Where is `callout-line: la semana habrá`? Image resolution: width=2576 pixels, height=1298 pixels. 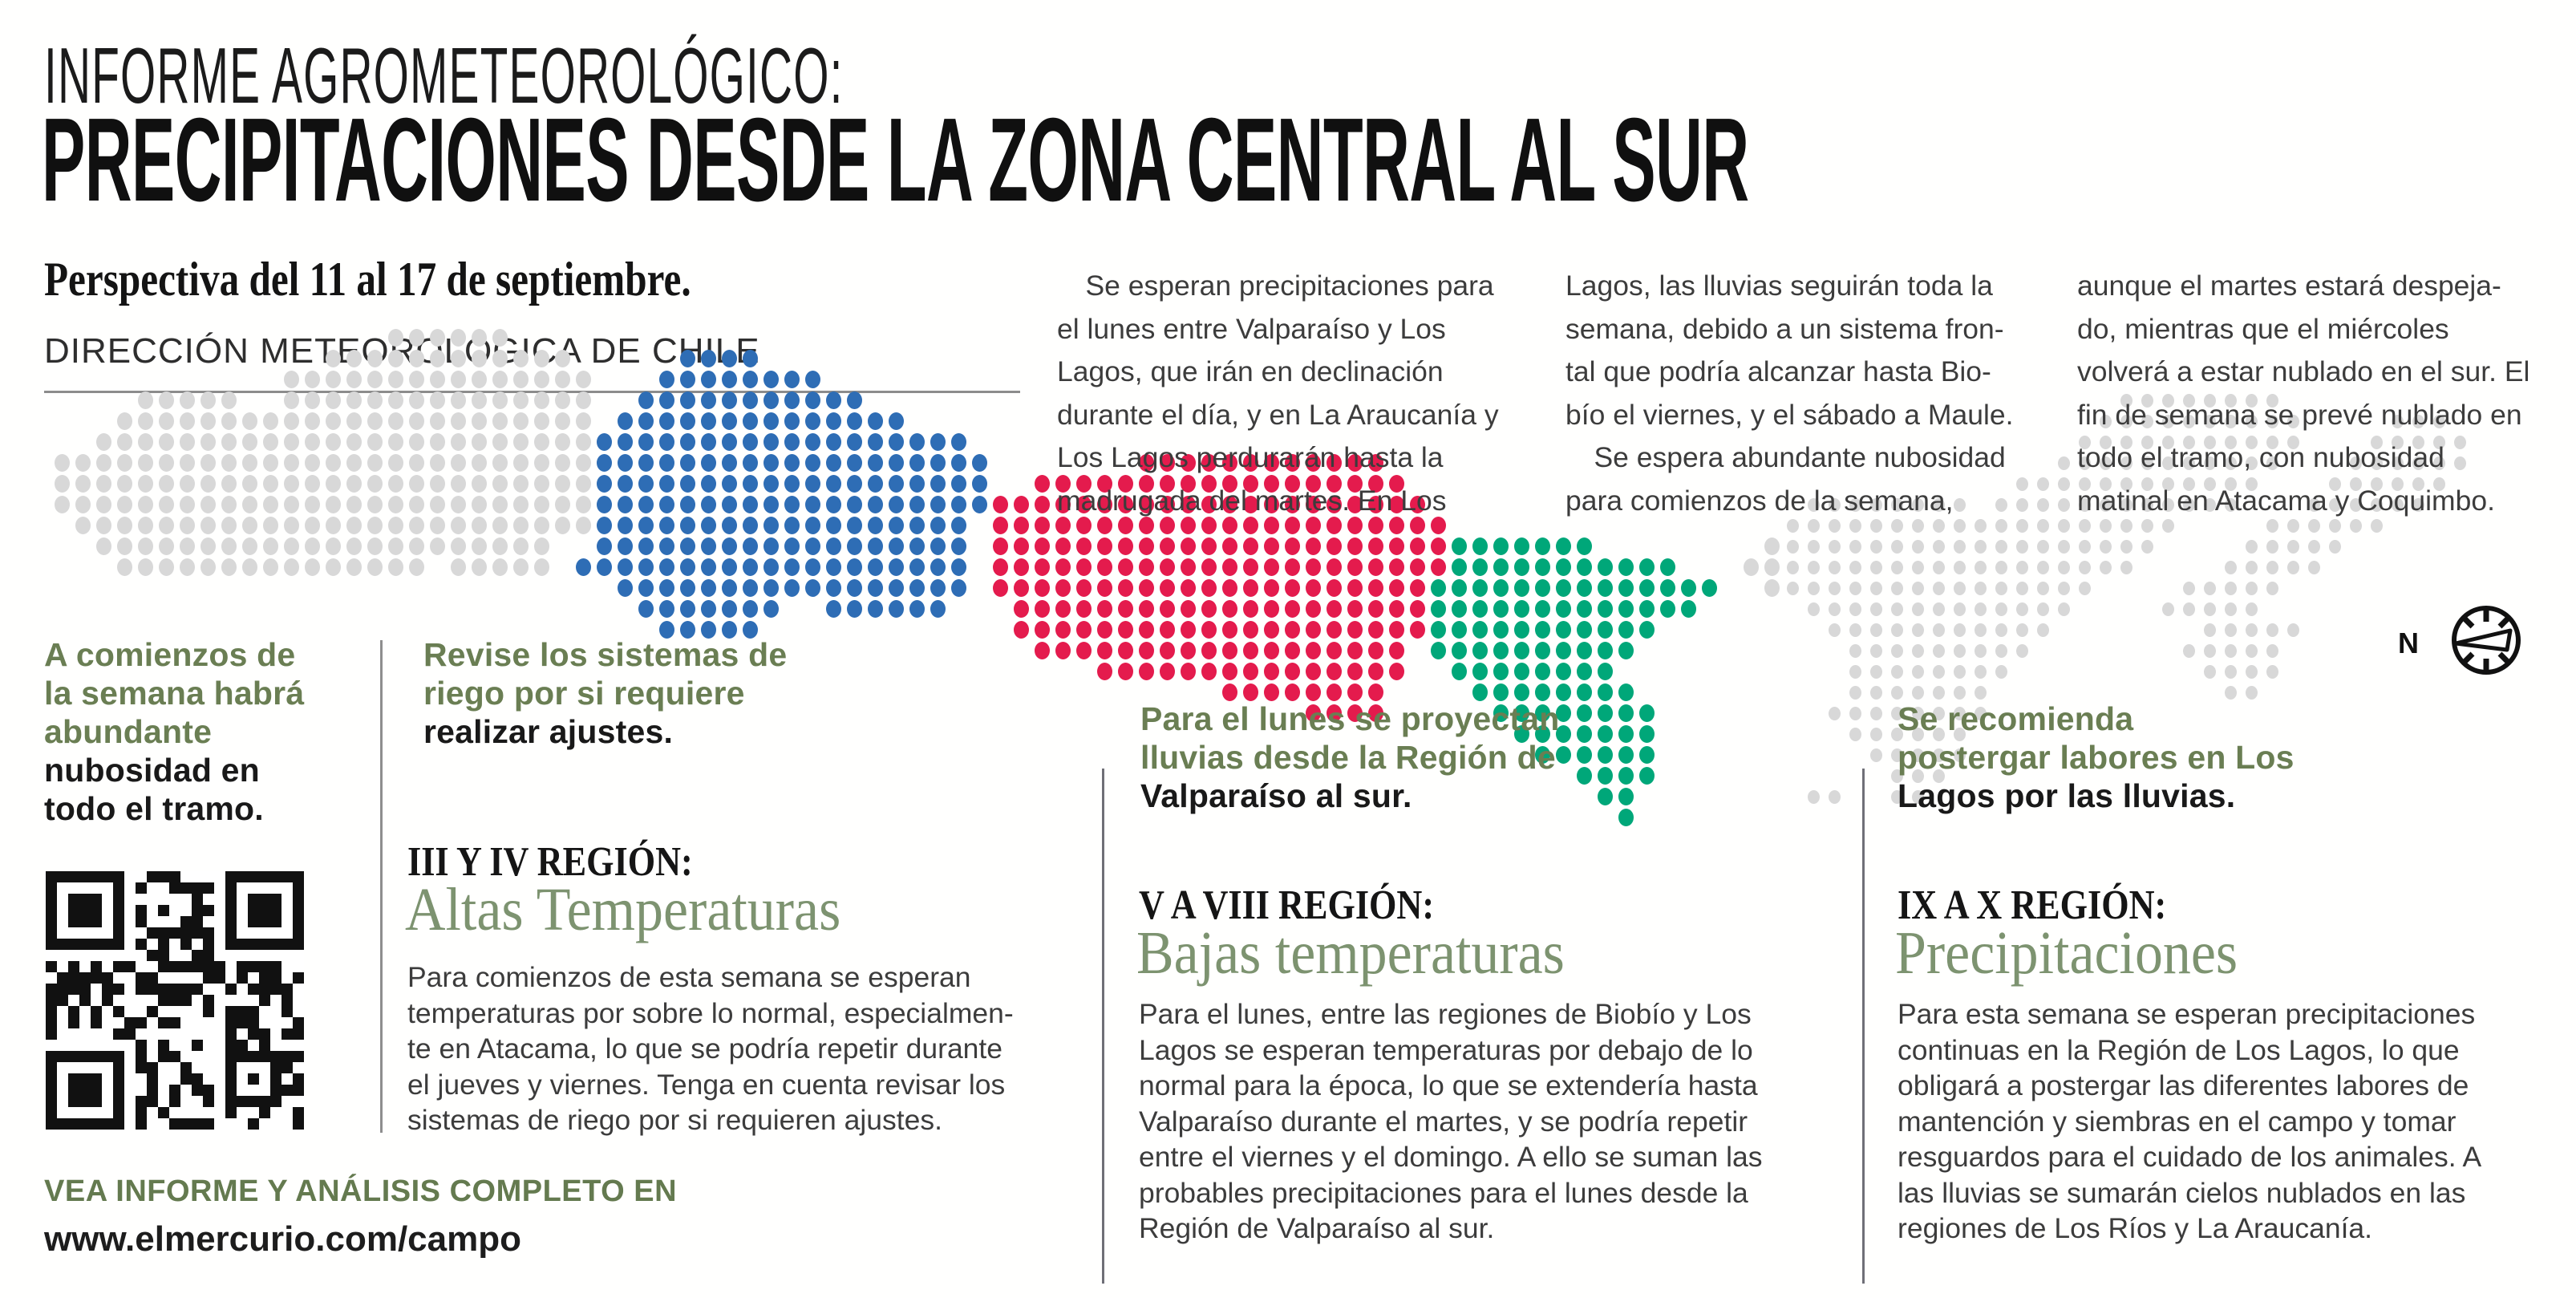 callout-line: la semana habrá is located at coordinates (174, 693).